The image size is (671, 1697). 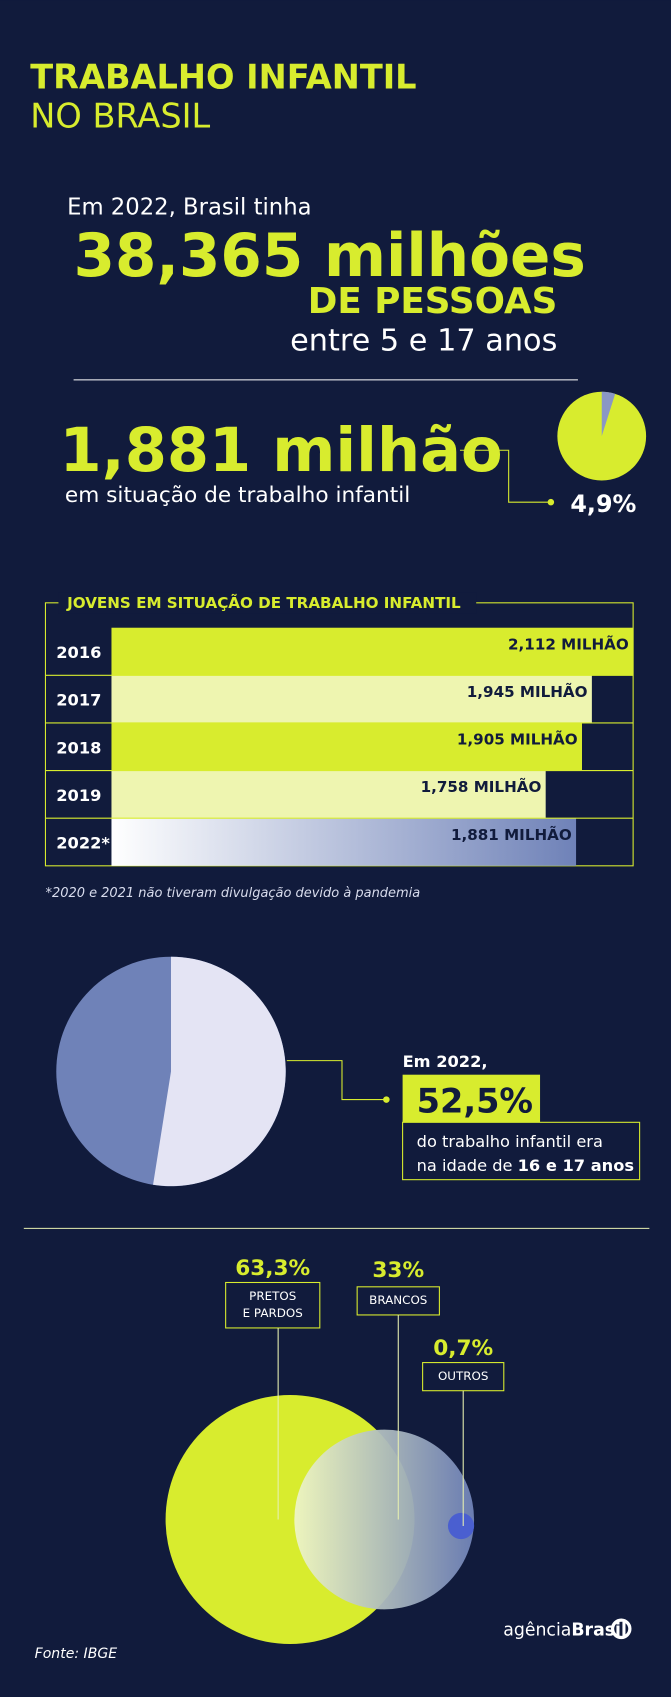 I want to click on race-label: BRANCOS, so click(x=398, y=1300).